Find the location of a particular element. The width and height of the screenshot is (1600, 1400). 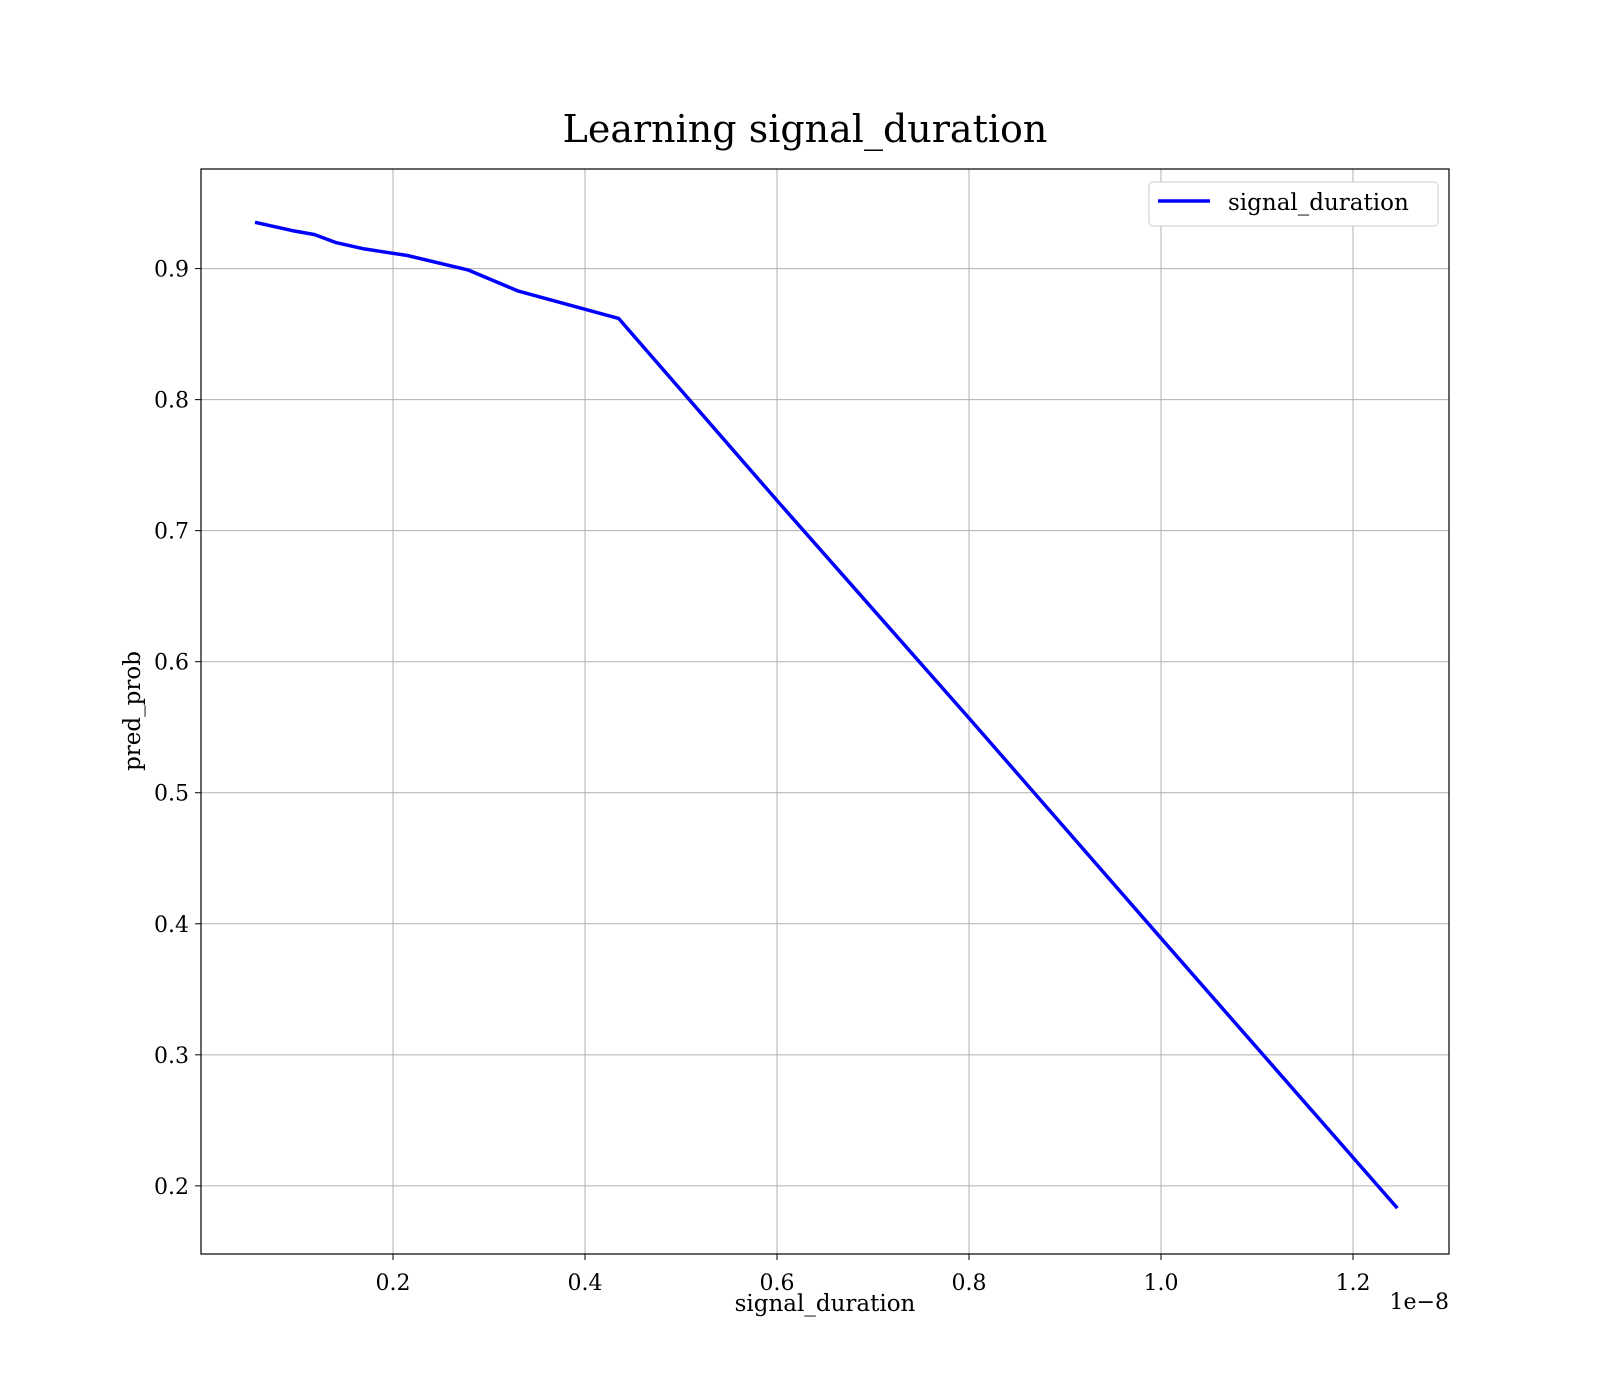

x-tick-label: 0.8 is located at coordinates (969, 1283).